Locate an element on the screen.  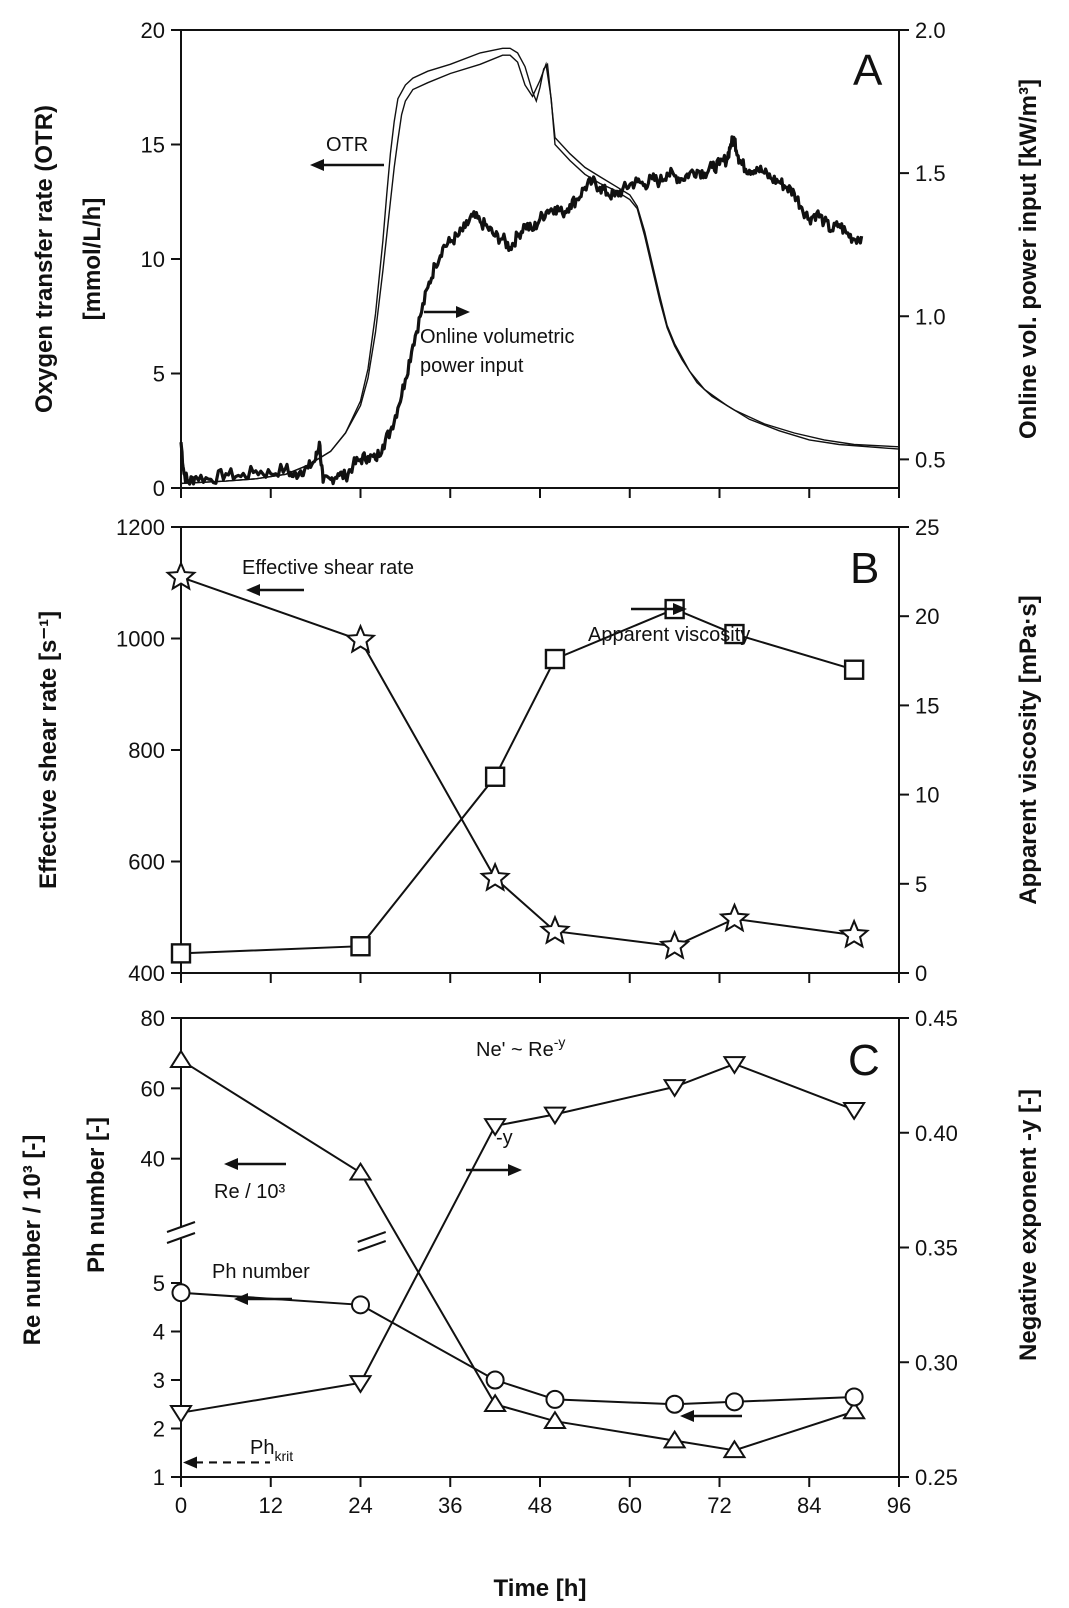
x-tick-label: 24 is located at coordinates (360, 1505).